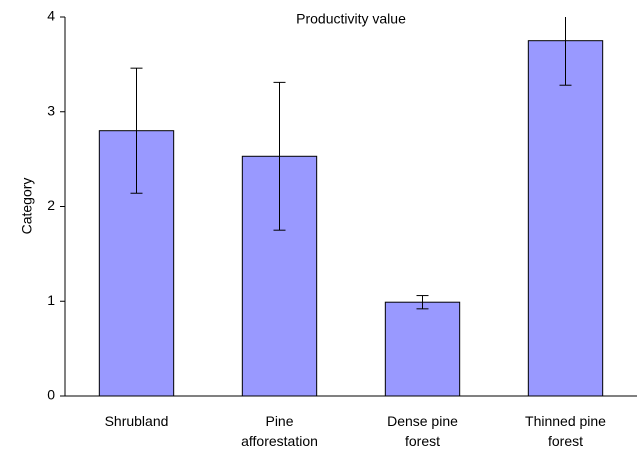  I want to click on label-line: afforestation, so click(279, 441).